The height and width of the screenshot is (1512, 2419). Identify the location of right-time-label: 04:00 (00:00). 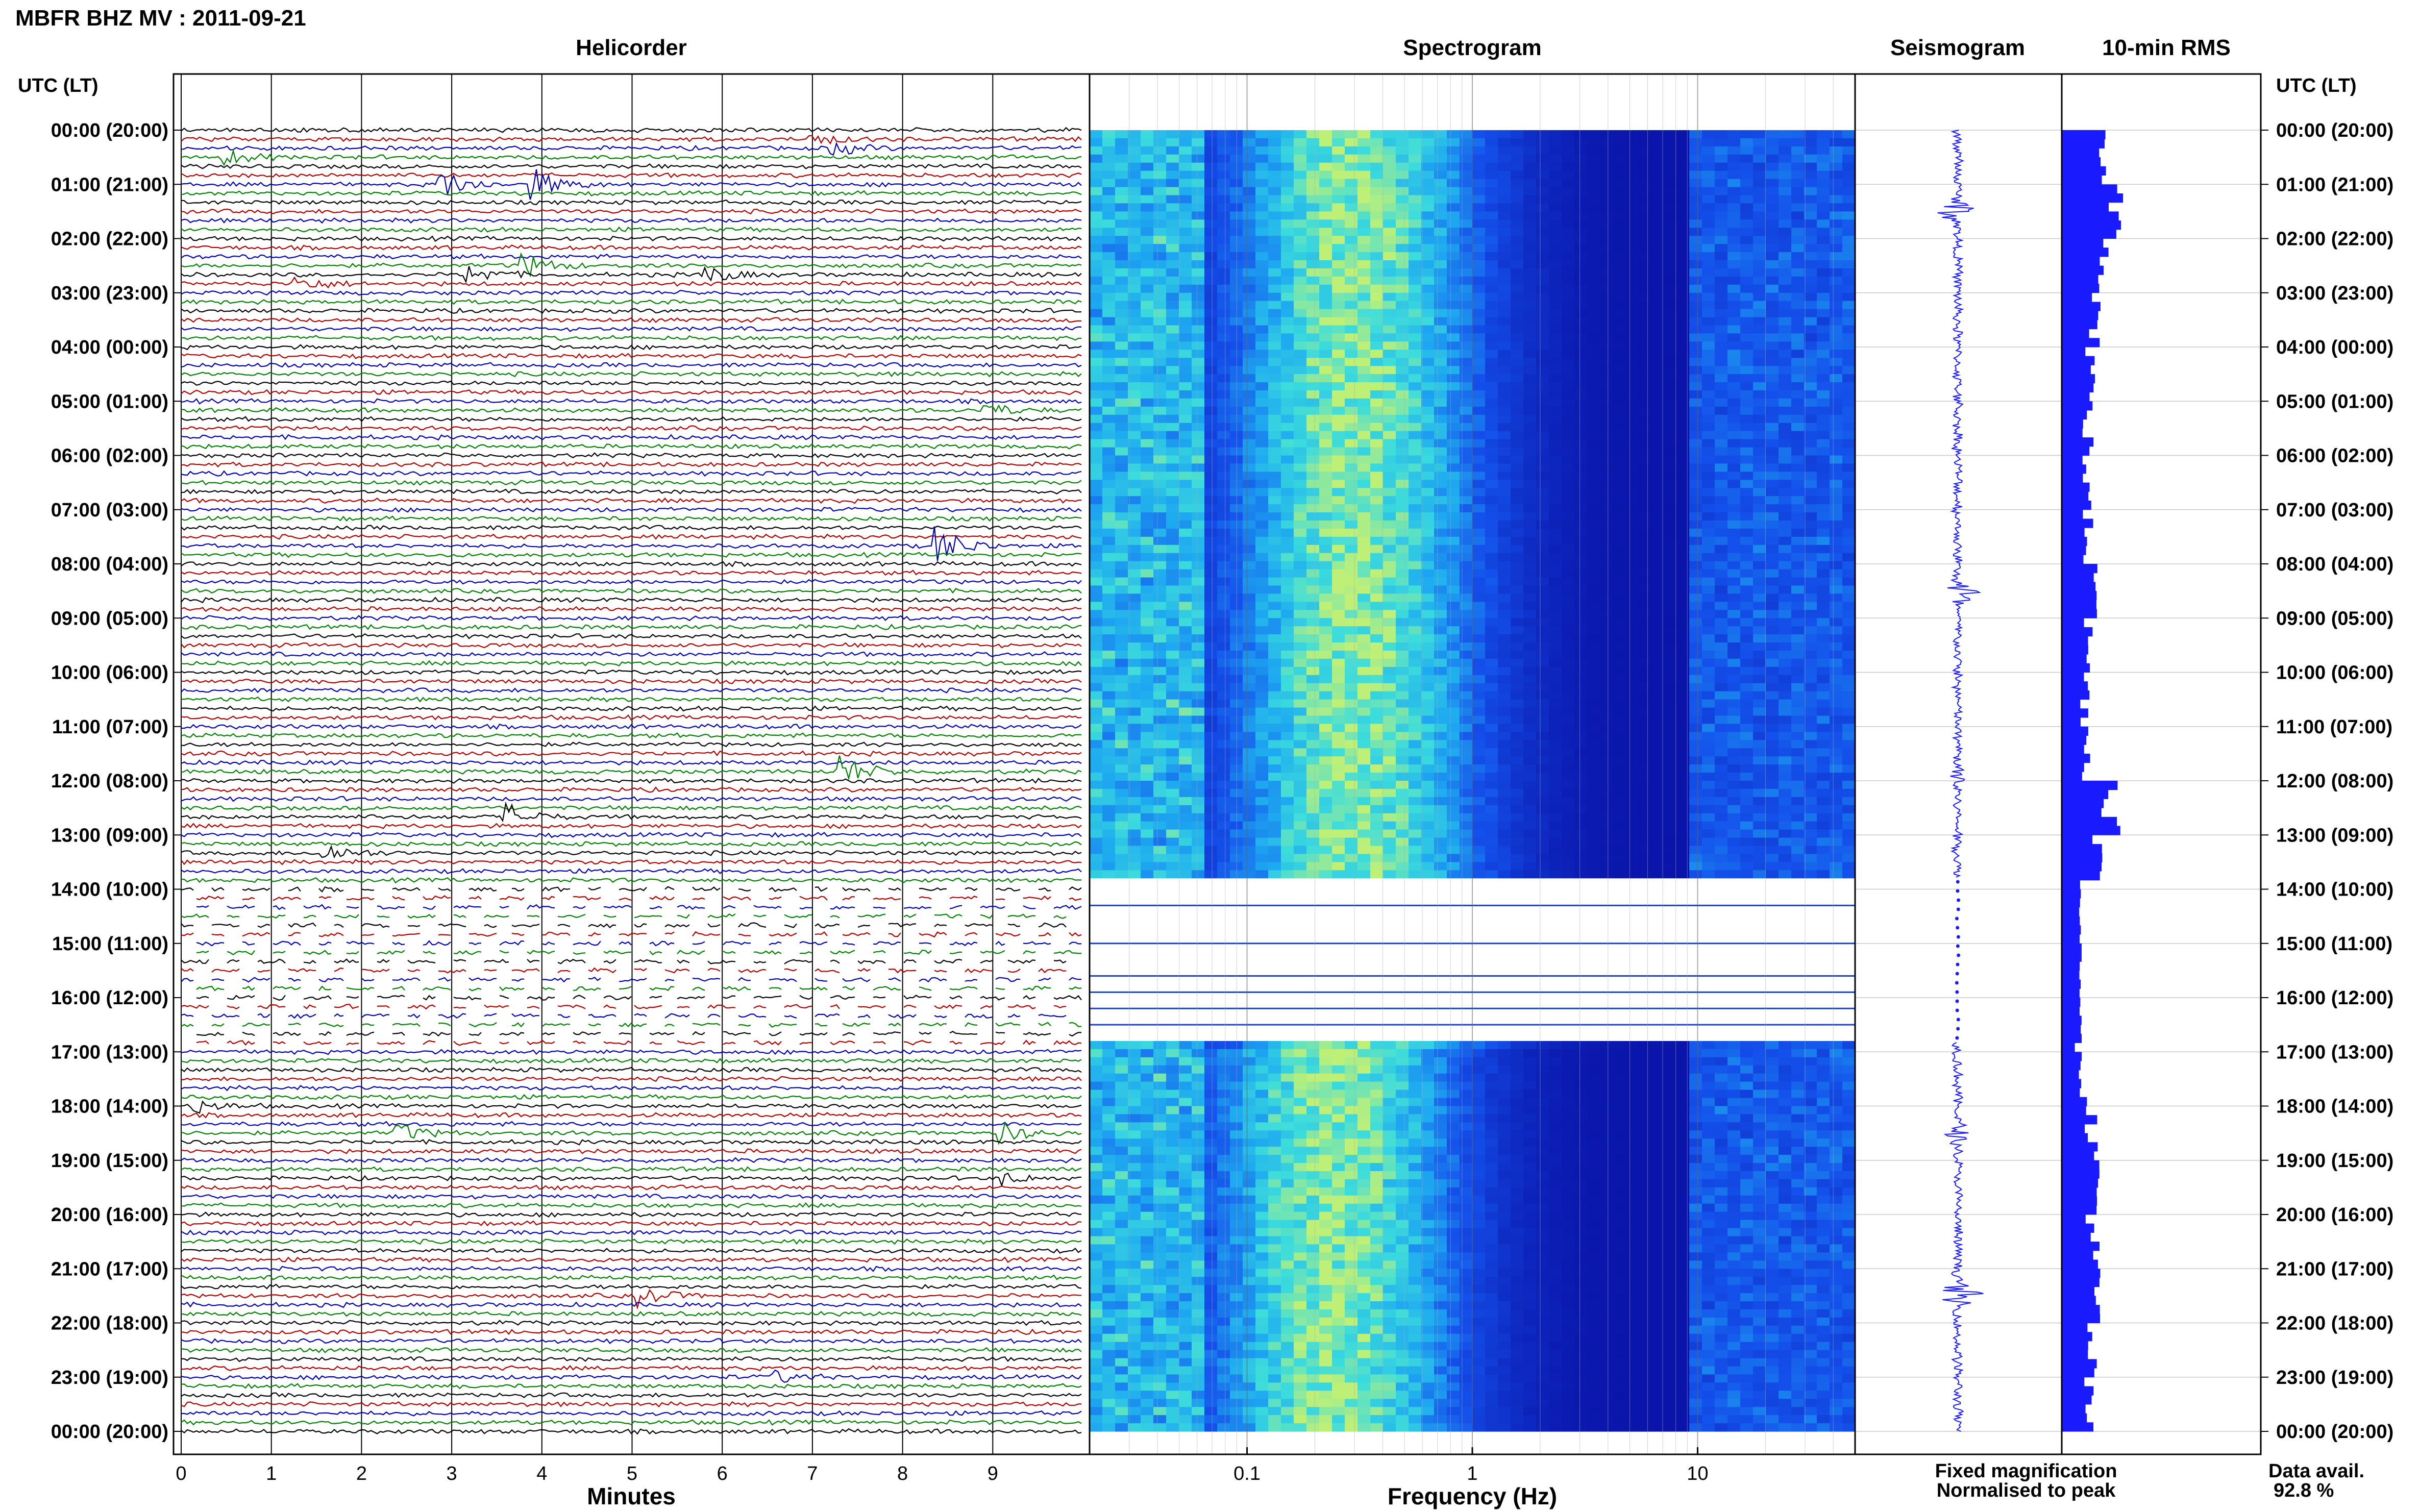
(2334, 347).